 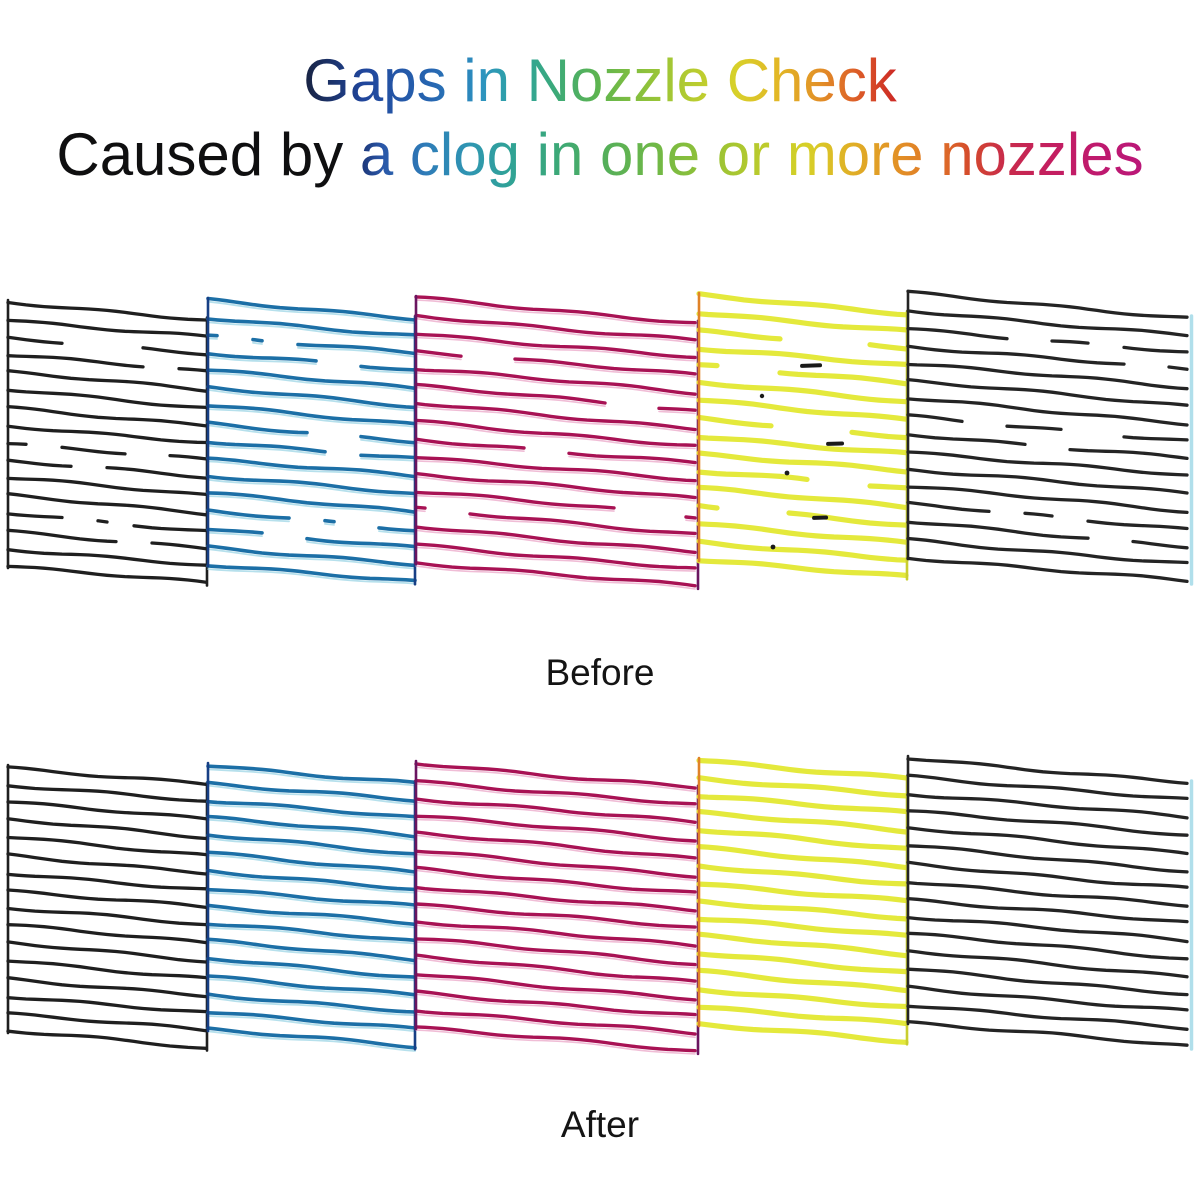 I want to click on before-block-black-left, so click(x=107, y=442).